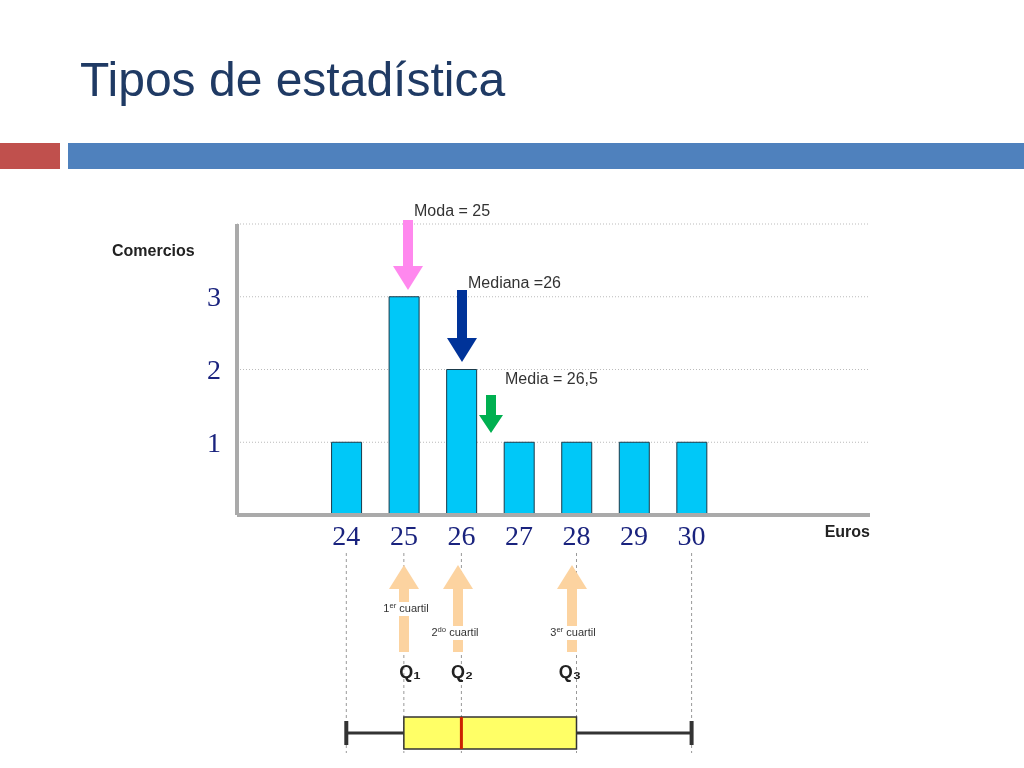  Describe the element at coordinates (552, 378) in the screenshot. I see `annotation: Media = 26,5` at that location.